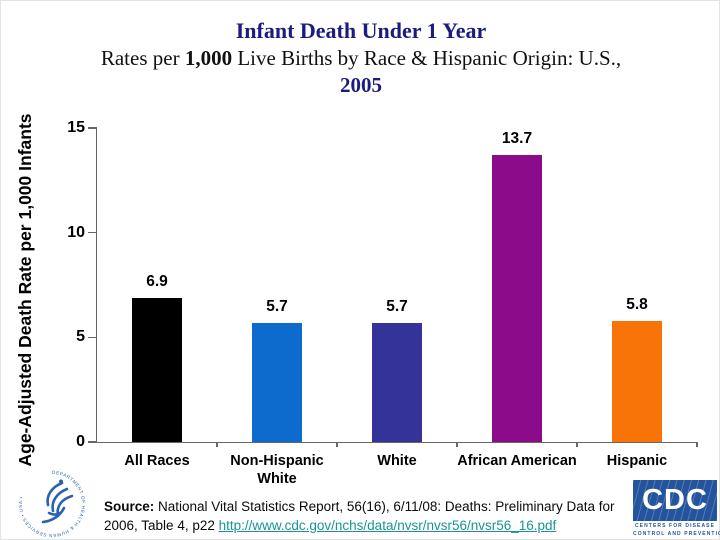 Image resolution: width=720 pixels, height=540 pixels. I want to click on bar-white, so click(397, 382).